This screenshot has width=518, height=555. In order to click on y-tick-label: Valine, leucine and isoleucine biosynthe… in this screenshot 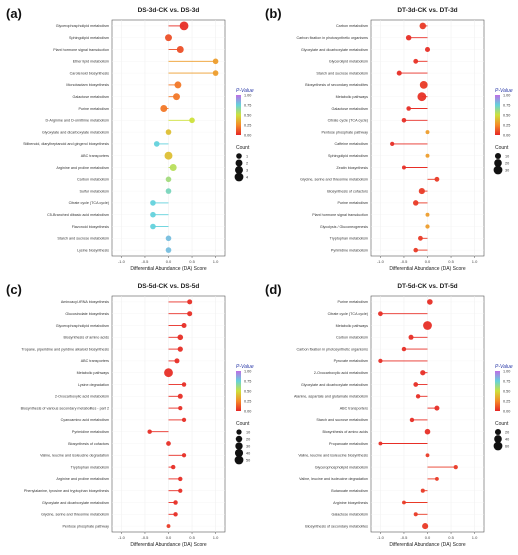, I will do `click(333, 456)`.